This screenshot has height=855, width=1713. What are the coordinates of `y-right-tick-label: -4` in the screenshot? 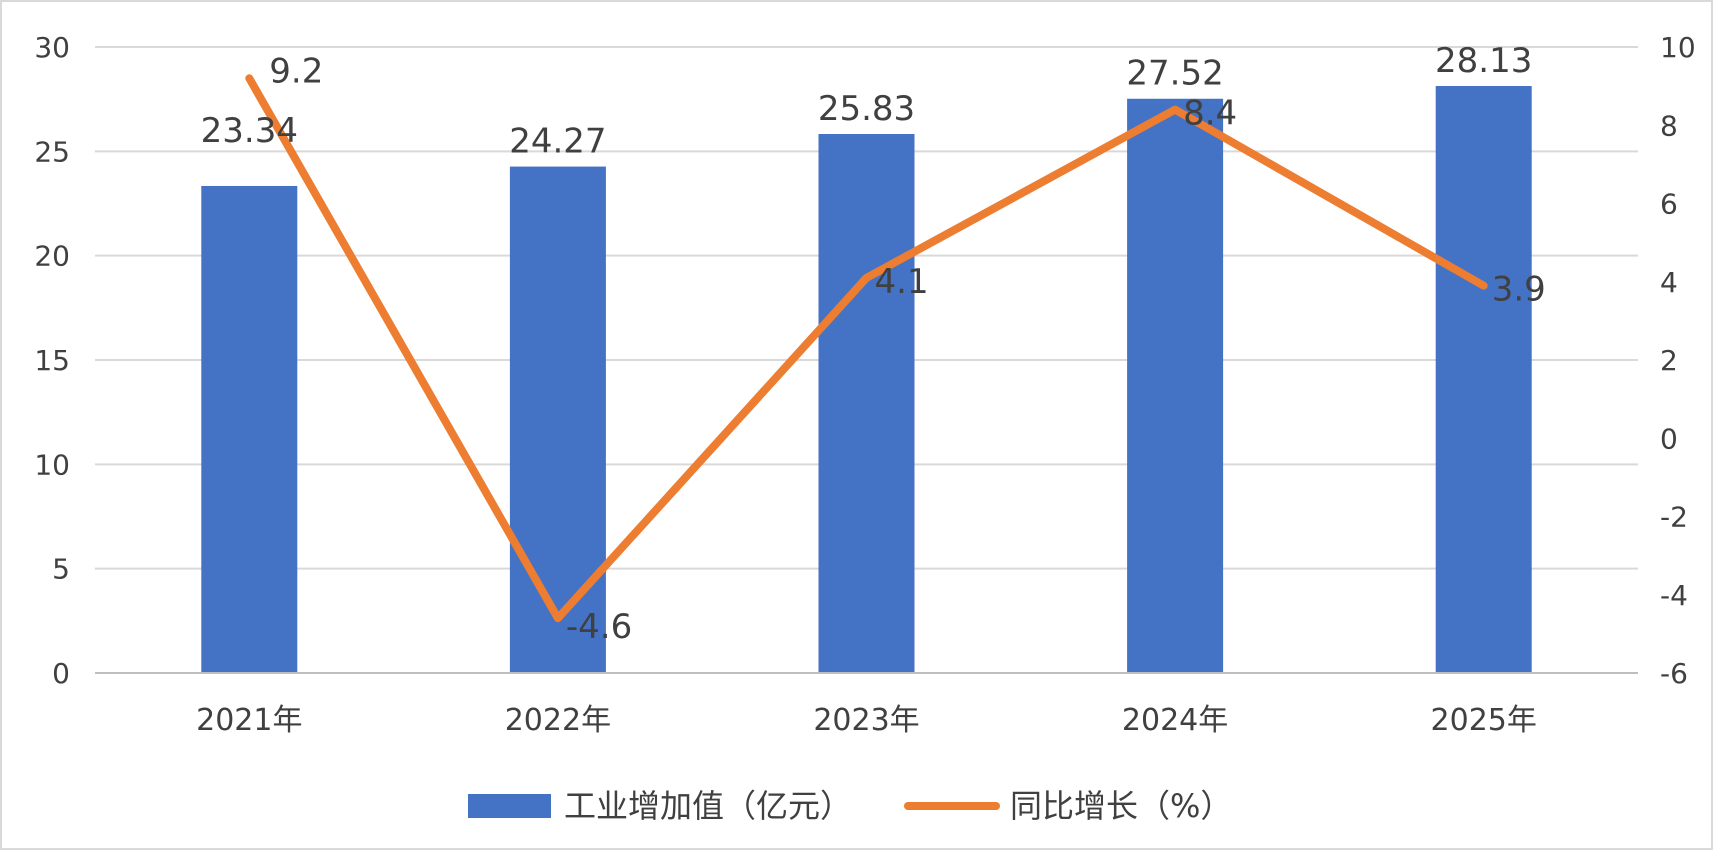 It's located at (1674, 595).